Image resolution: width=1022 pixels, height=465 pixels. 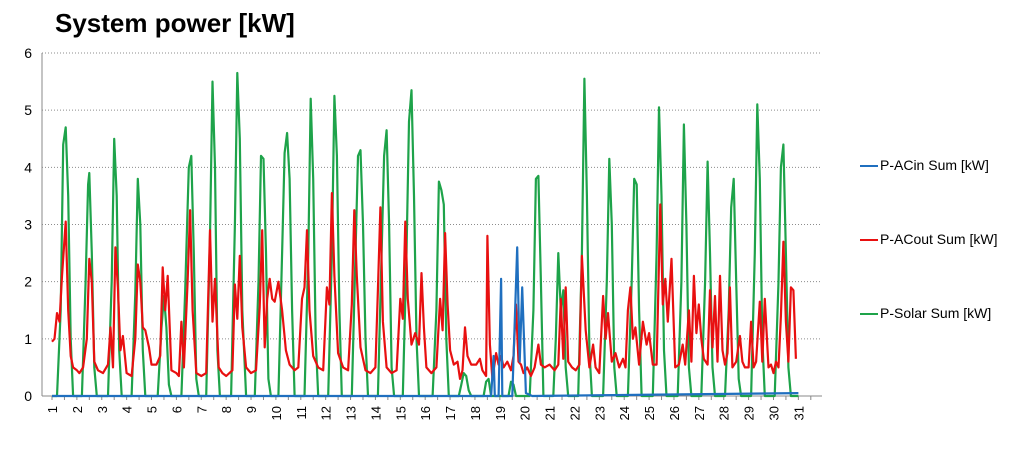 What do you see at coordinates (28, 167) in the screenshot?
I see `y-tick-label: 4` at bounding box center [28, 167].